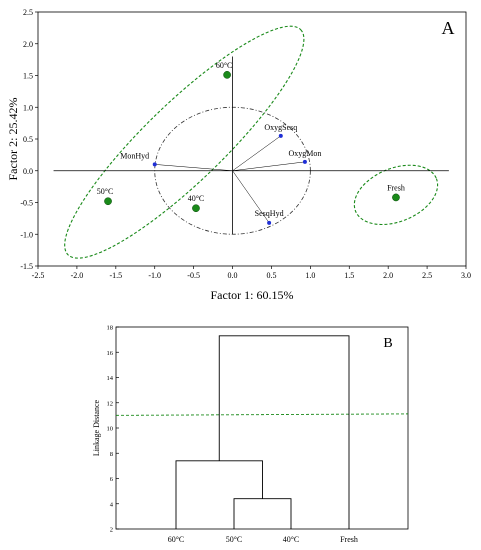 Image resolution: width=481 pixels, height=550 pixels. I want to click on y-tick-label: 16, so click(110, 353).